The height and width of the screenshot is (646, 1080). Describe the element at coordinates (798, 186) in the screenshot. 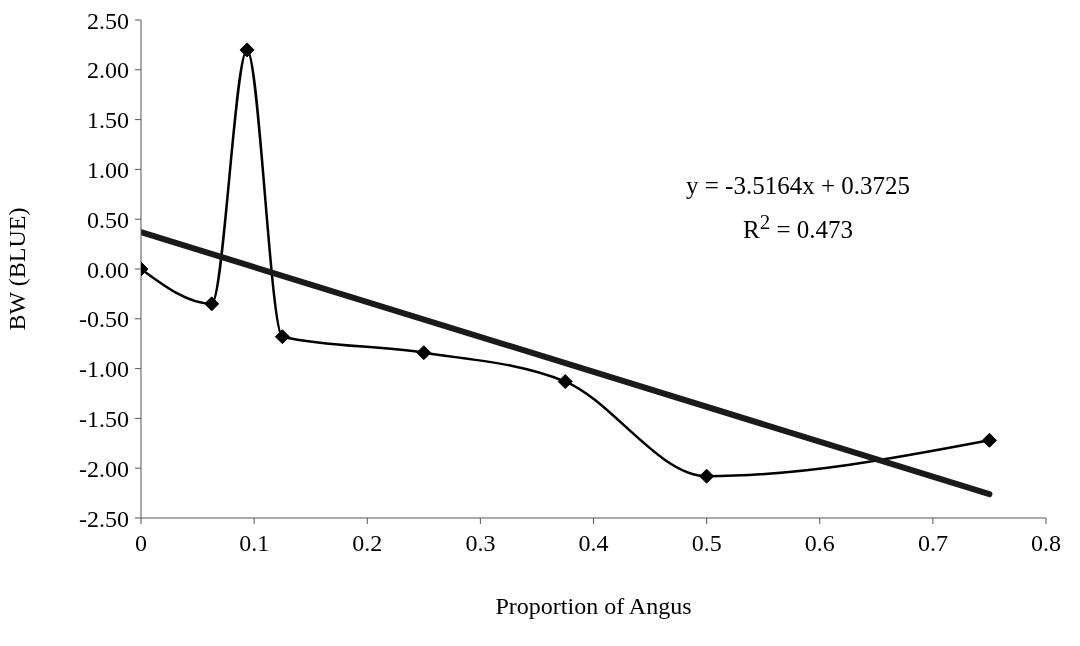

I see `annotation: y = -3.5164x + 0.3725` at that location.